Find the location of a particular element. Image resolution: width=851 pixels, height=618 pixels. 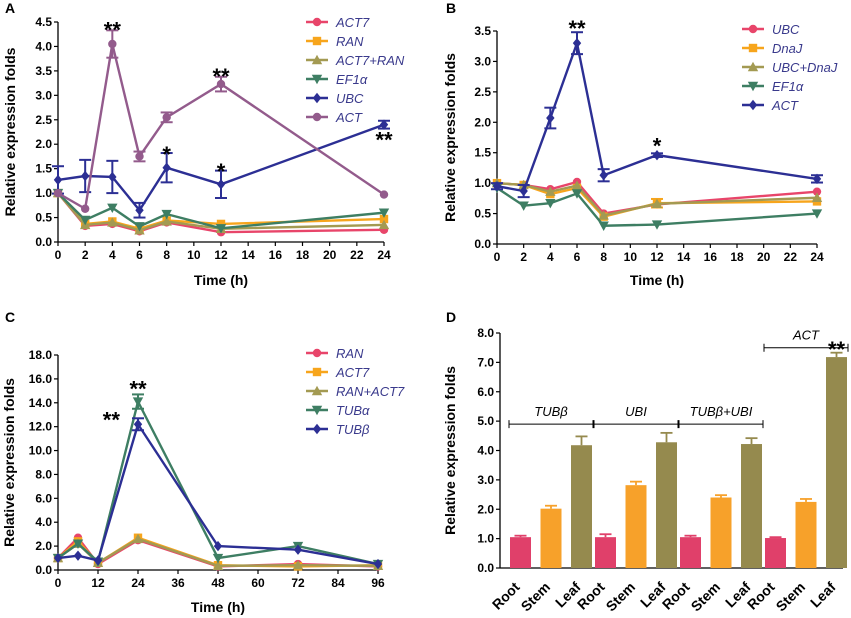

series-ubc-plus-dnaj is located at coordinates (657, 198).